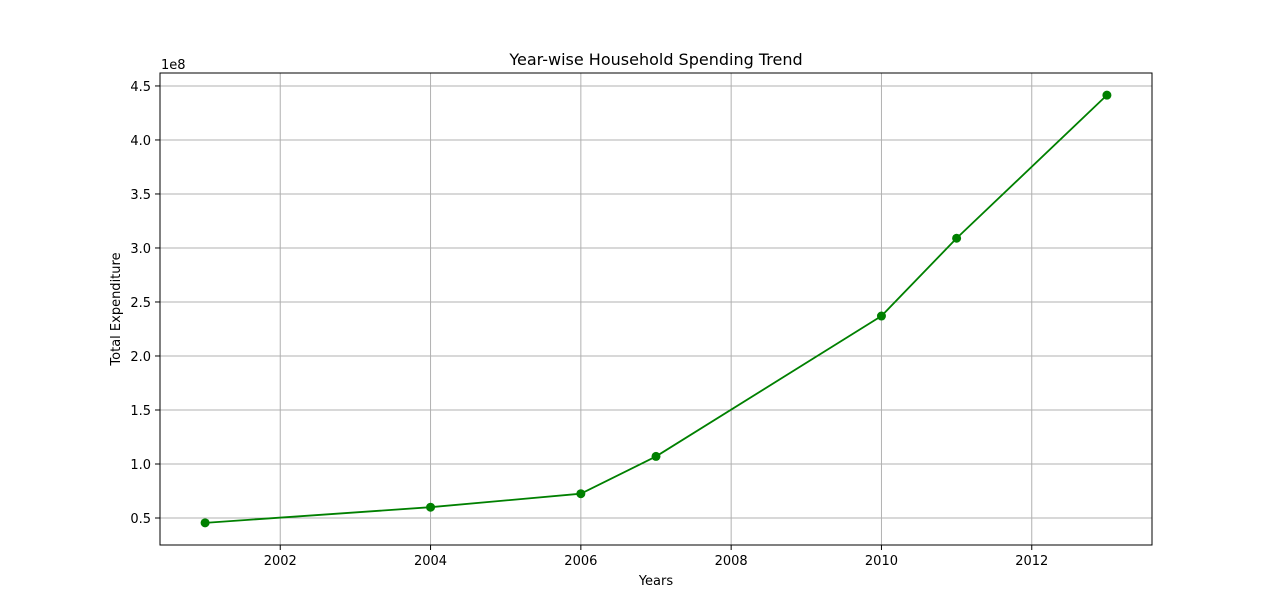 The width and height of the screenshot is (1280, 612). Describe the element at coordinates (140, 303) in the screenshot. I see `y-tick-label: 2.5` at that location.